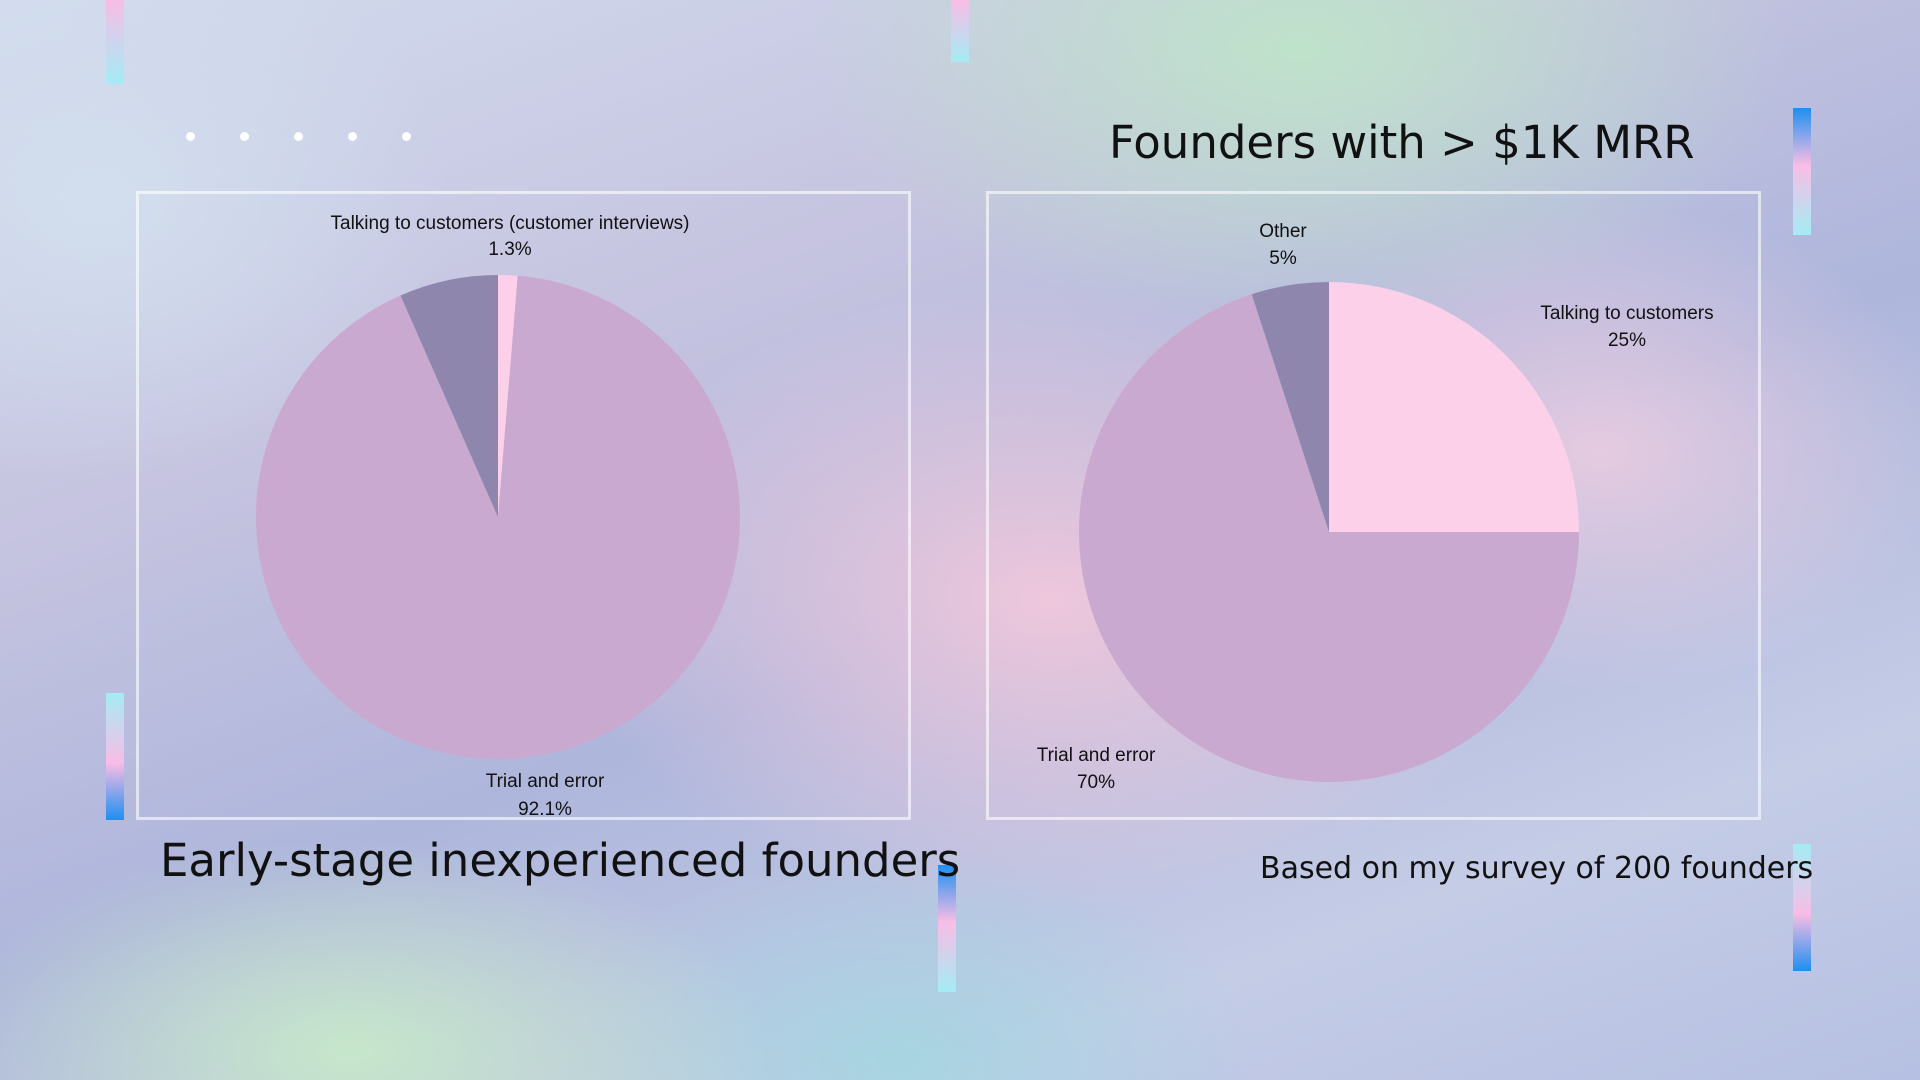 Image resolution: width=1920 pixels, height=1080 pixels. I want to click on decor-bar-bottom-center, so click(947, 928).